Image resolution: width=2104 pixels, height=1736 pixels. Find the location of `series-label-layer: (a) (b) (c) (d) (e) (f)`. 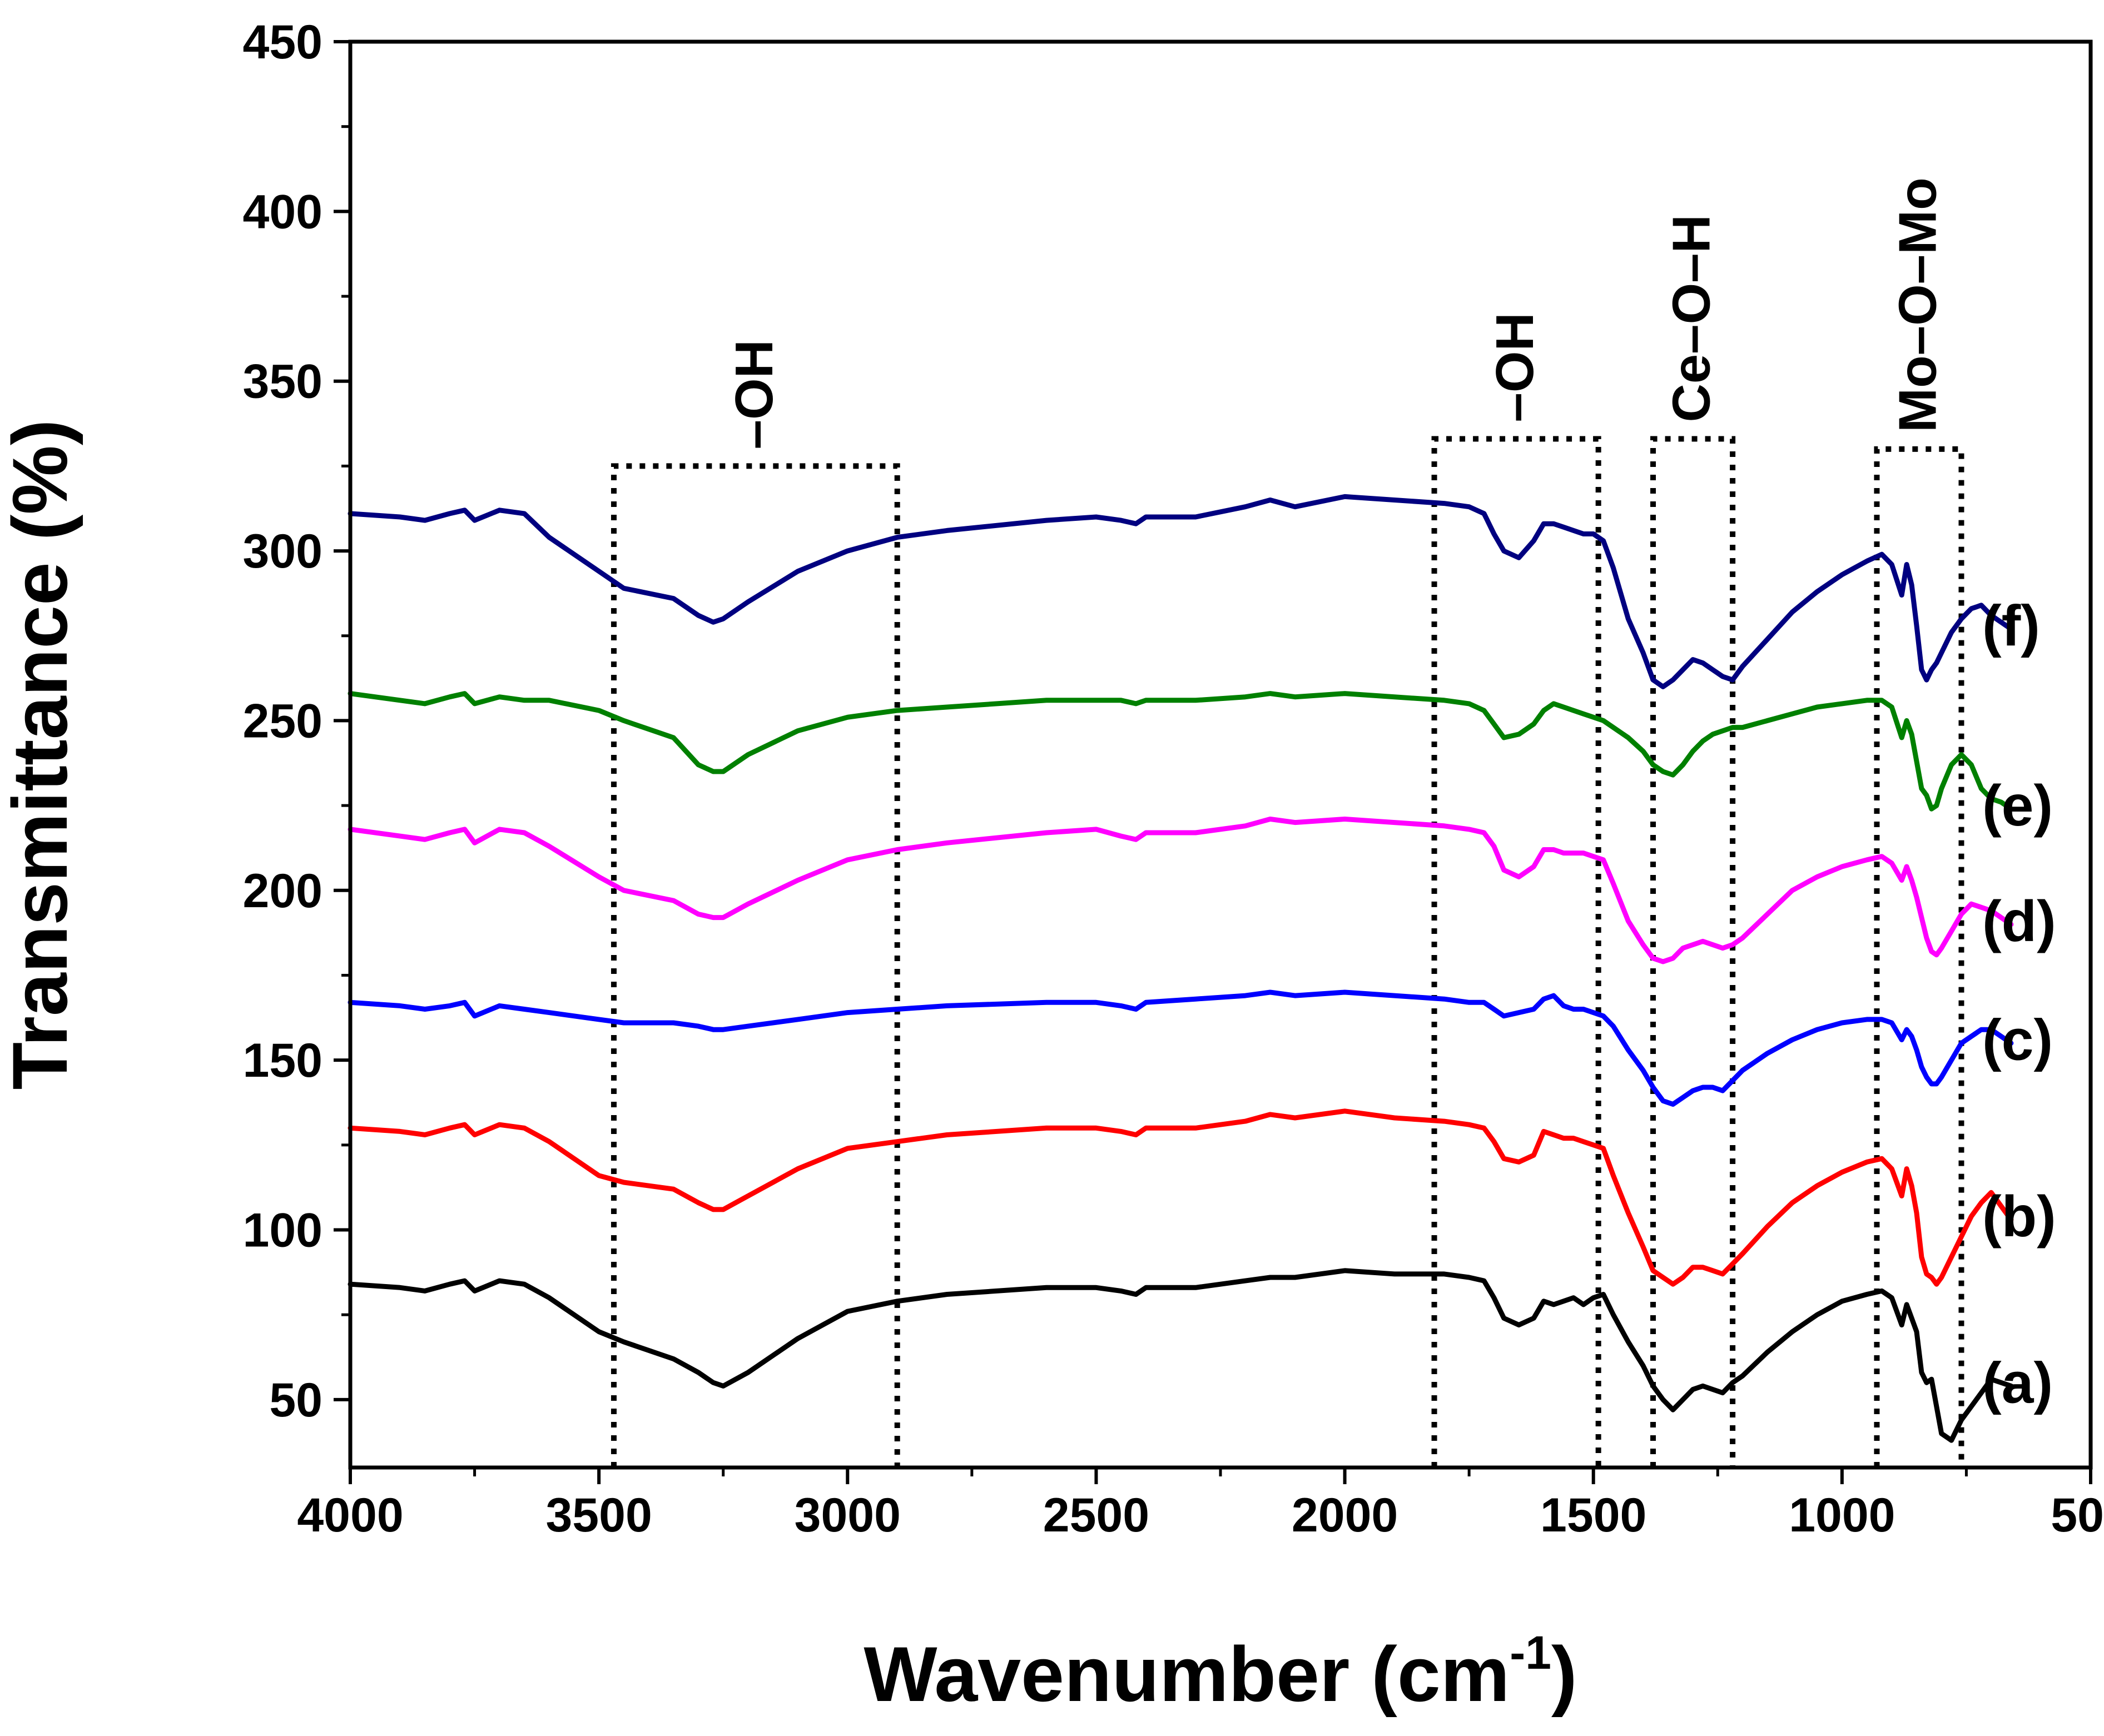

series-label-layer: (a) (b) (c) (d) (e) (f) is located at coordinates (2019, 1005).